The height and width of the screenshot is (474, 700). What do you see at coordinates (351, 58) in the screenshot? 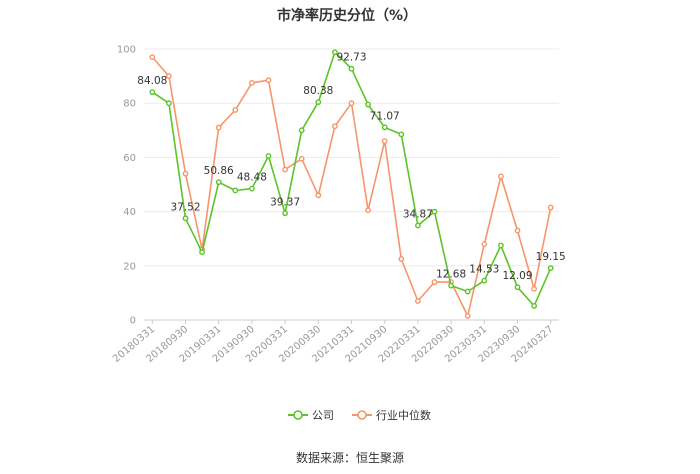
I see `data-label: 92.73` at bounding box center [351, 58].